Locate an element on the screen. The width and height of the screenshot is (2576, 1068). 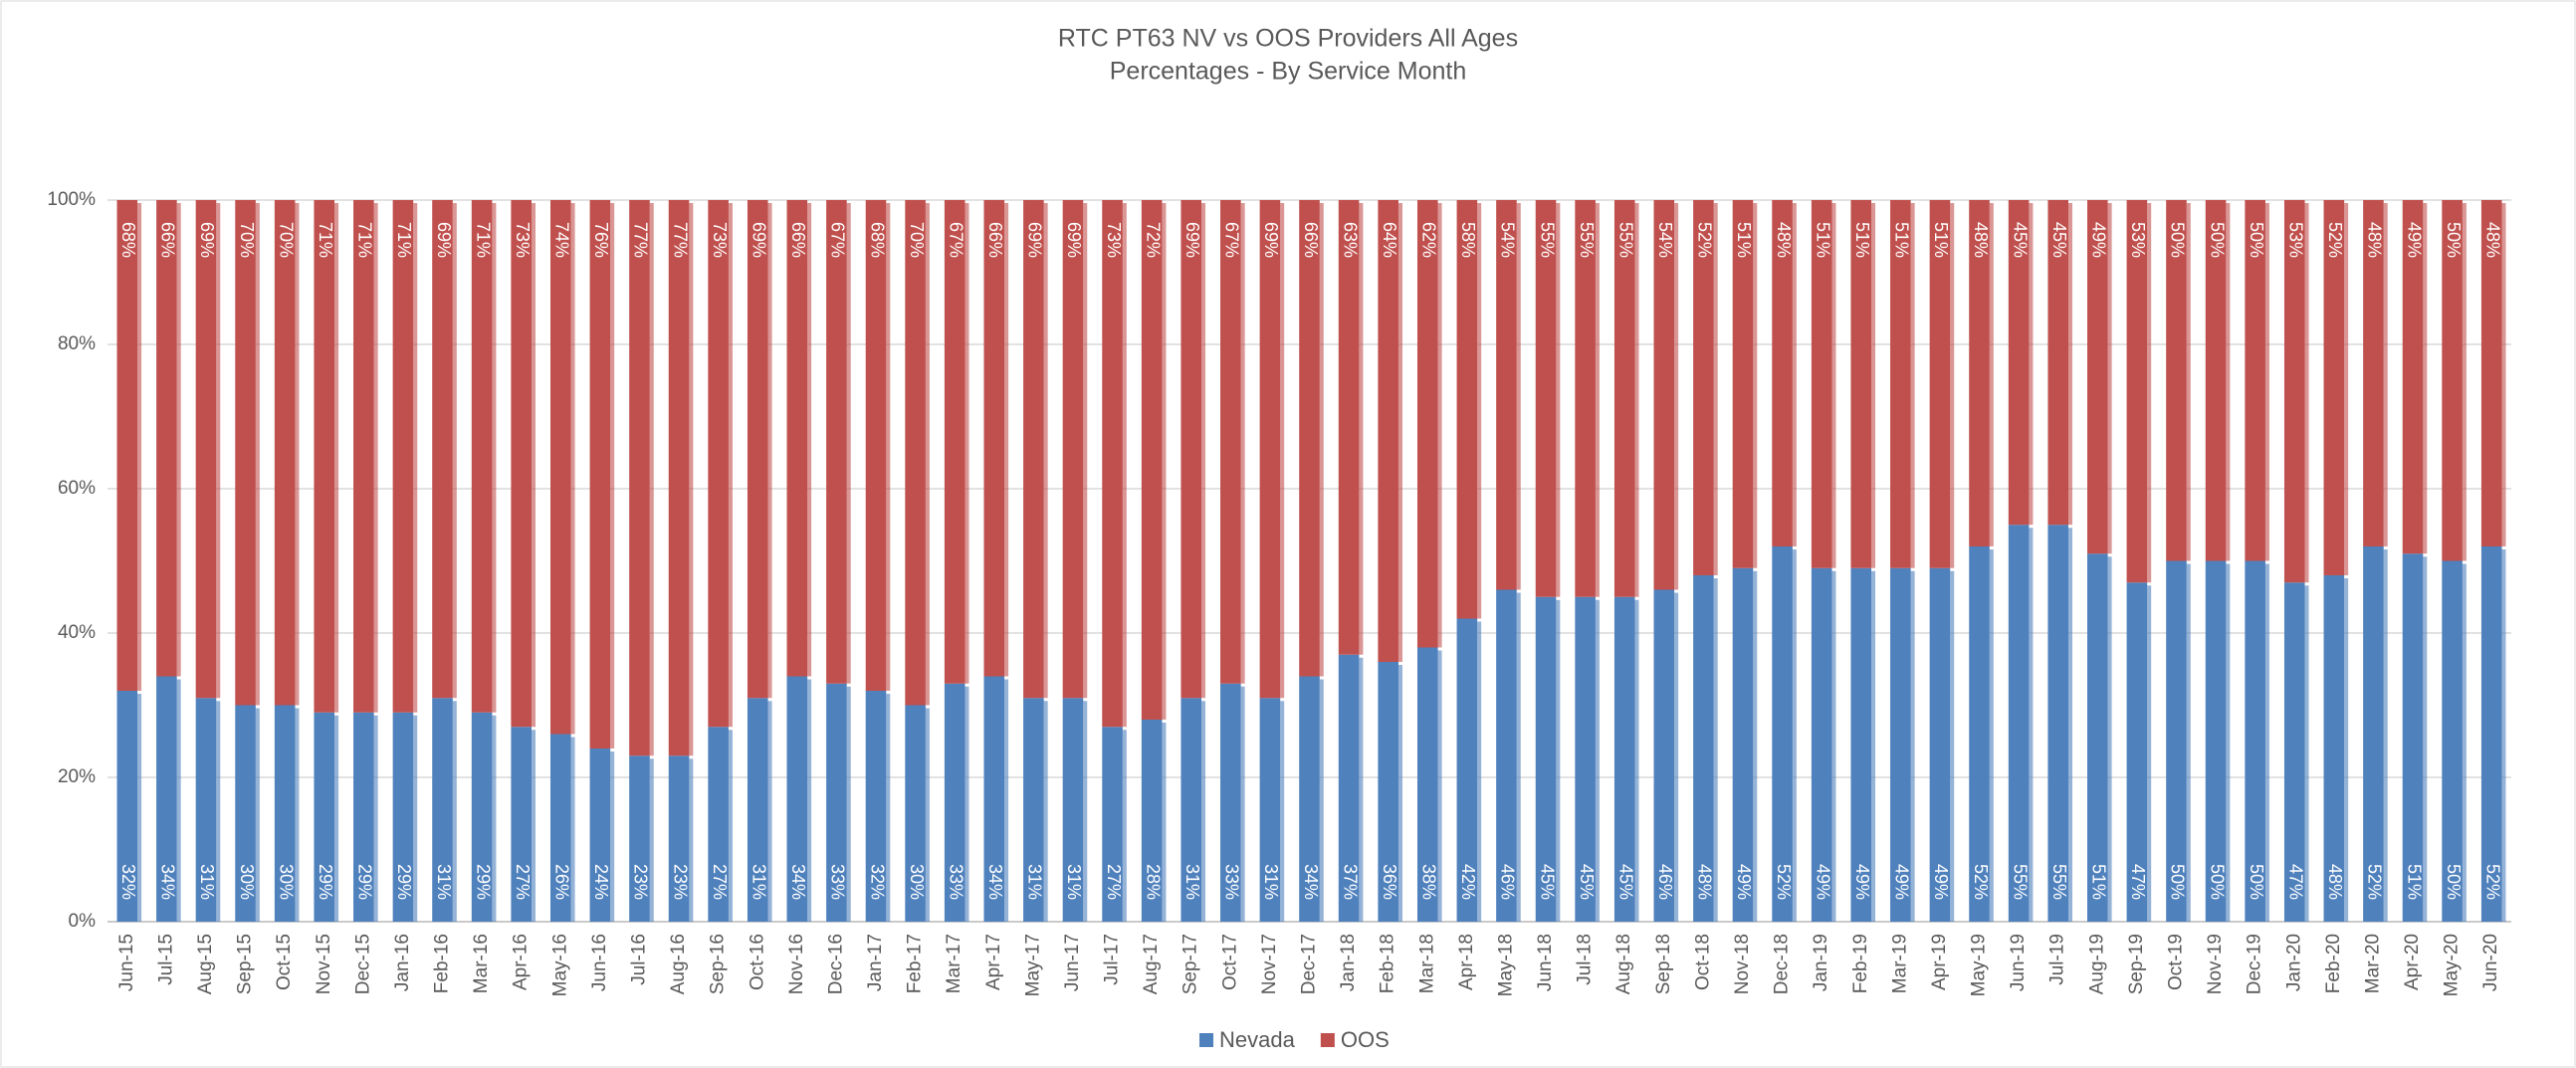
data-label: 26% is located at coordinates (562, 882).